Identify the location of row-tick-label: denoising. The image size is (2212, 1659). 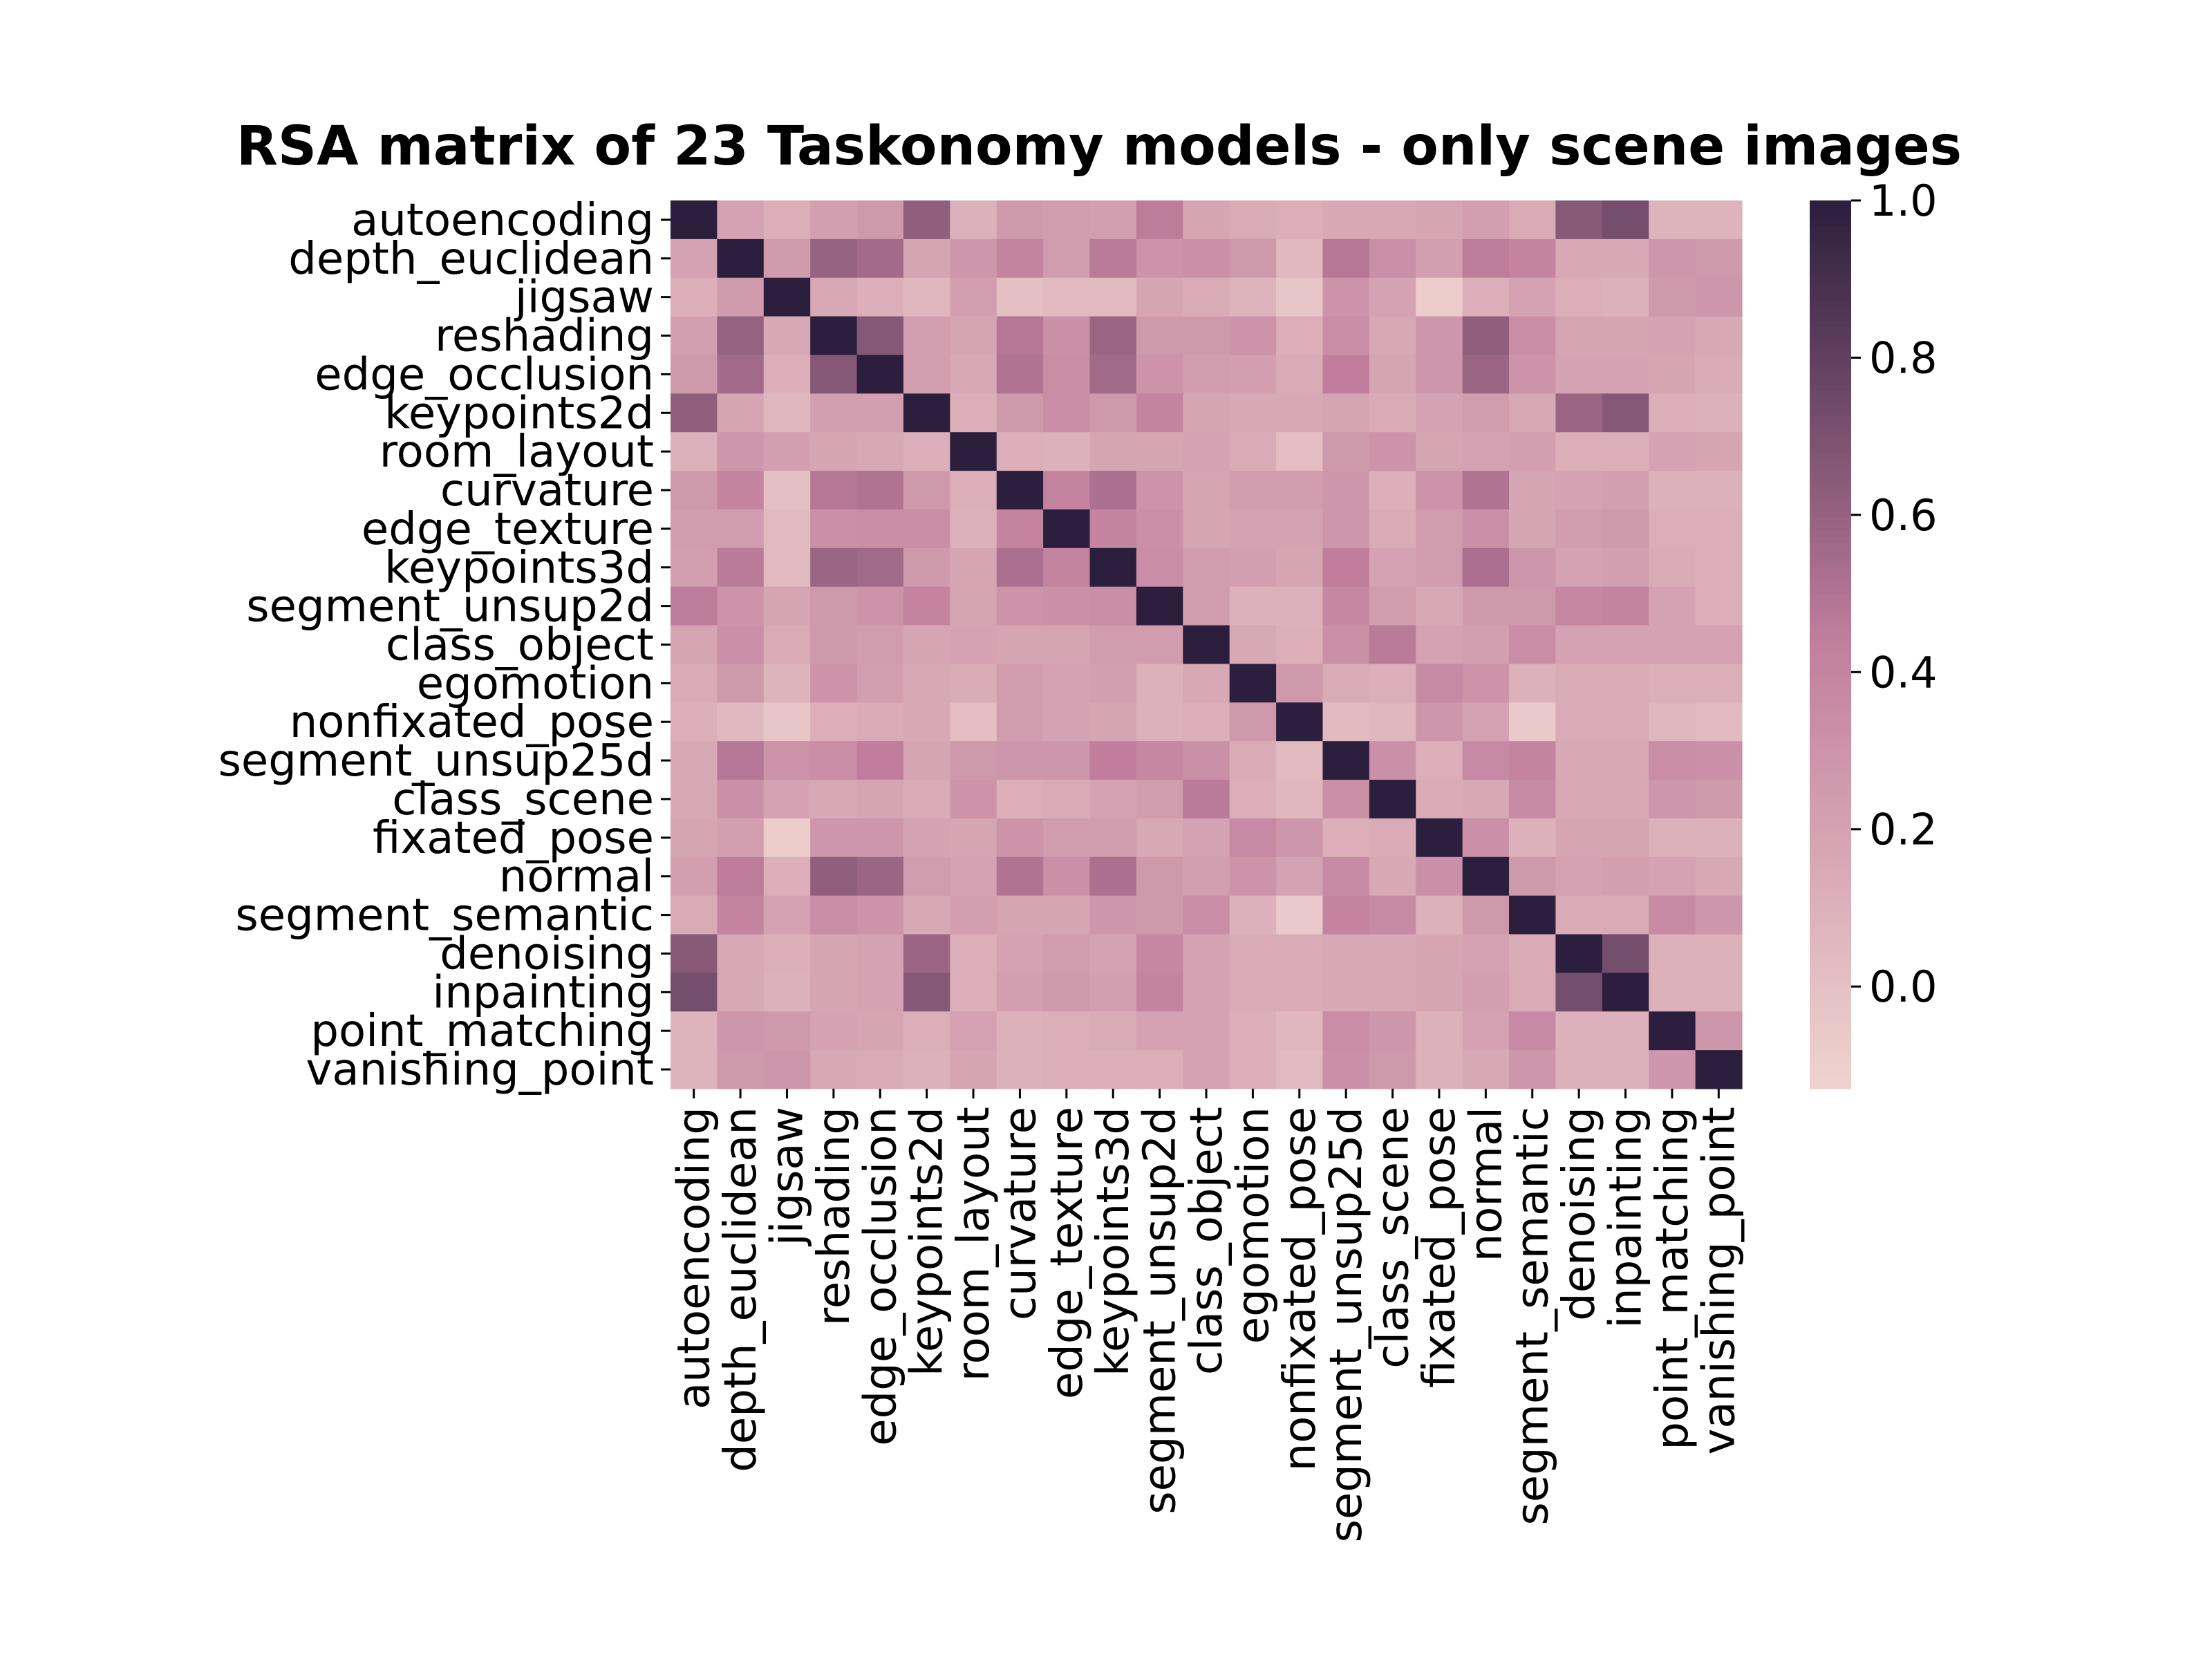
(547, 954).